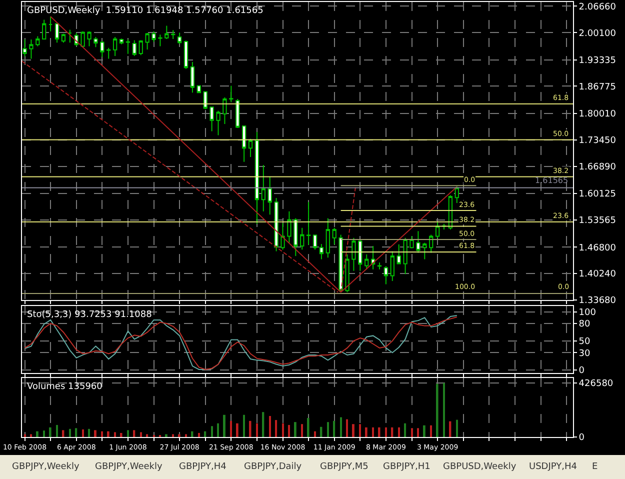 The width and height of the screenshot is (625, 479). Describe the element at coordinates (597, 275) in the screenshot. I see `y-tick-label: 1.40240` at that location.